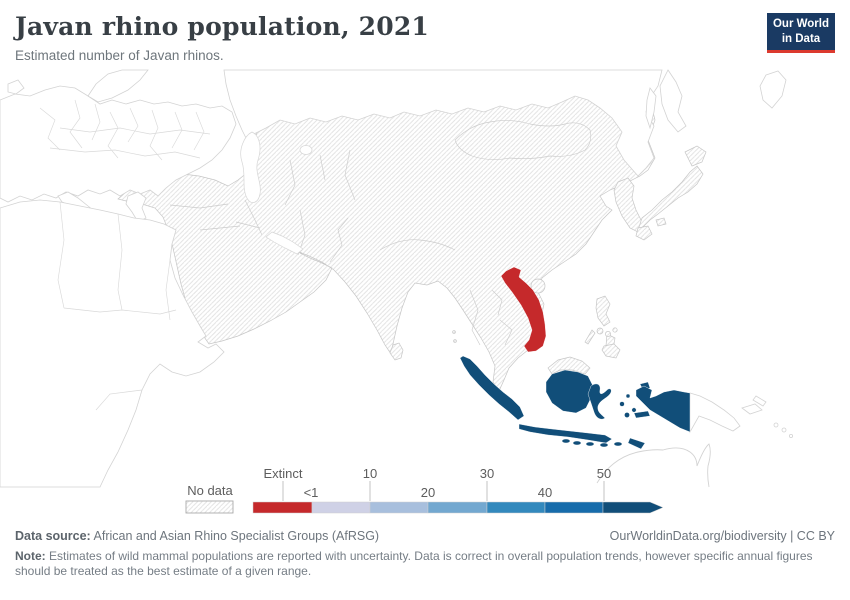  What do you see at coordinates (565, 433) in the screenshot?
I see `map-java` at bounding box center [565, 433].